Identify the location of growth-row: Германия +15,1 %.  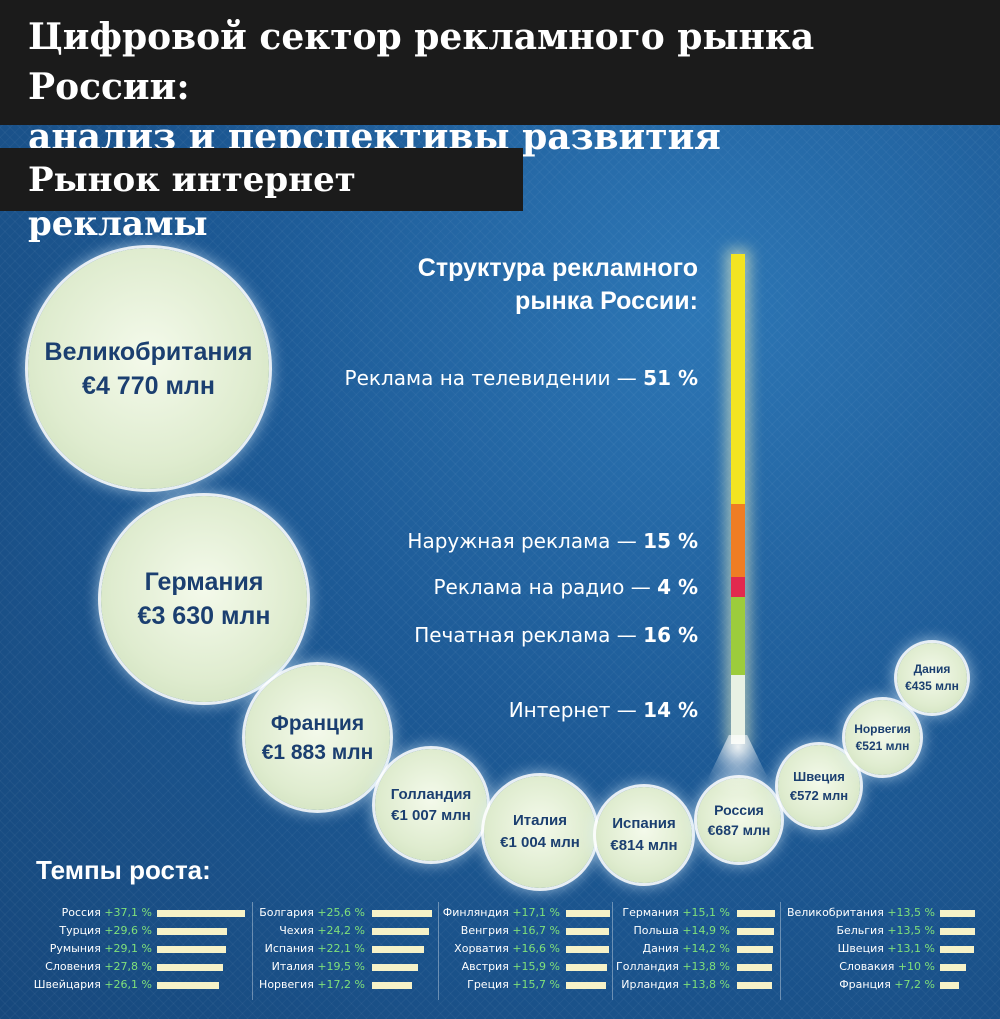
(365, 913).